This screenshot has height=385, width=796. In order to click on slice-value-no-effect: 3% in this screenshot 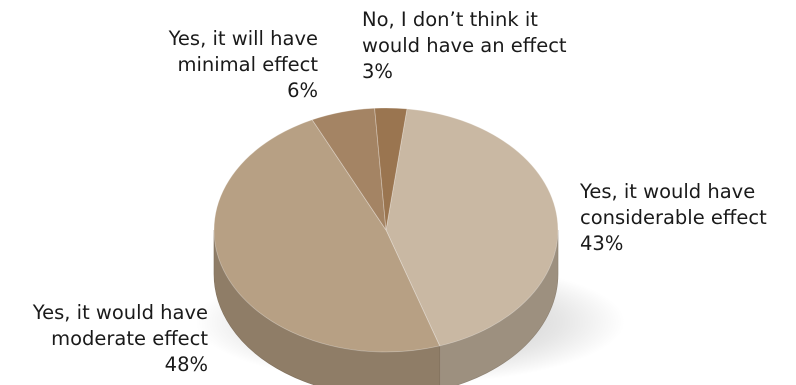, I will do `click(377, 71)`.